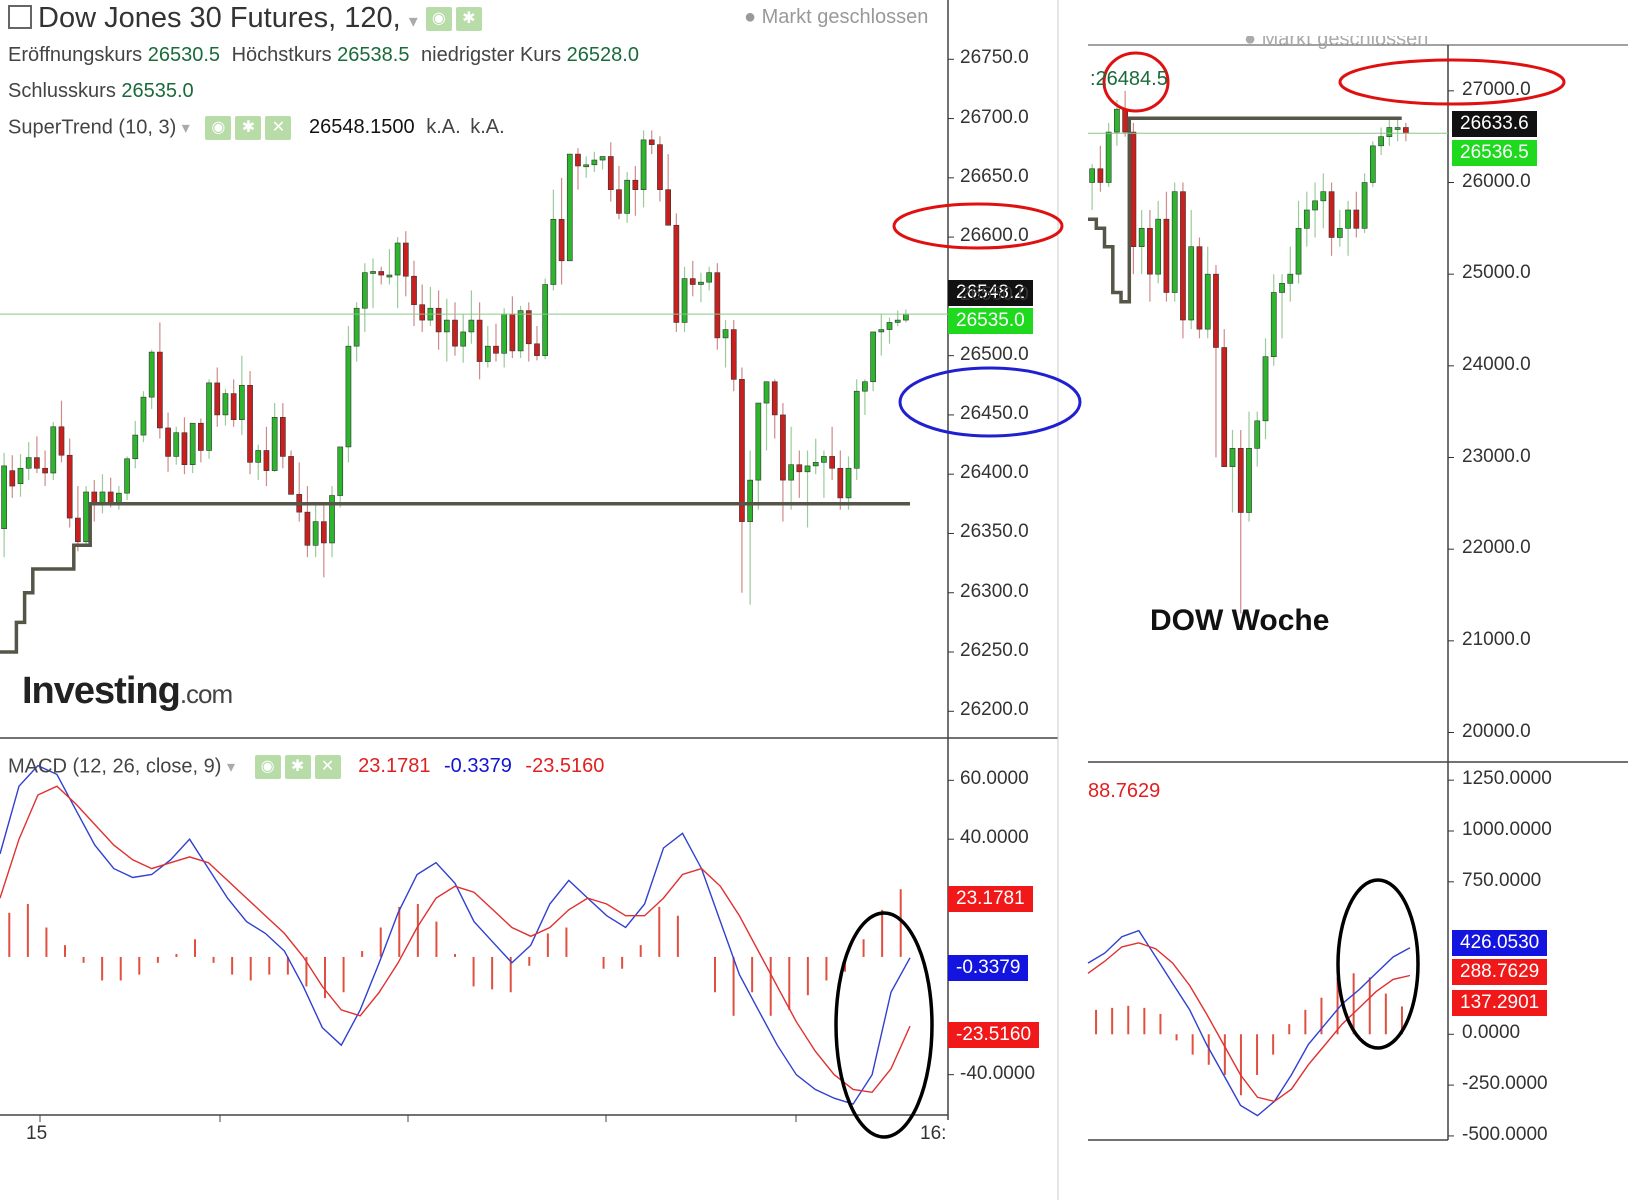 The height and width of the screenshot is (1200, 1628). I want to click on main-y-tick-label: 26450.0, so click(994, 413).